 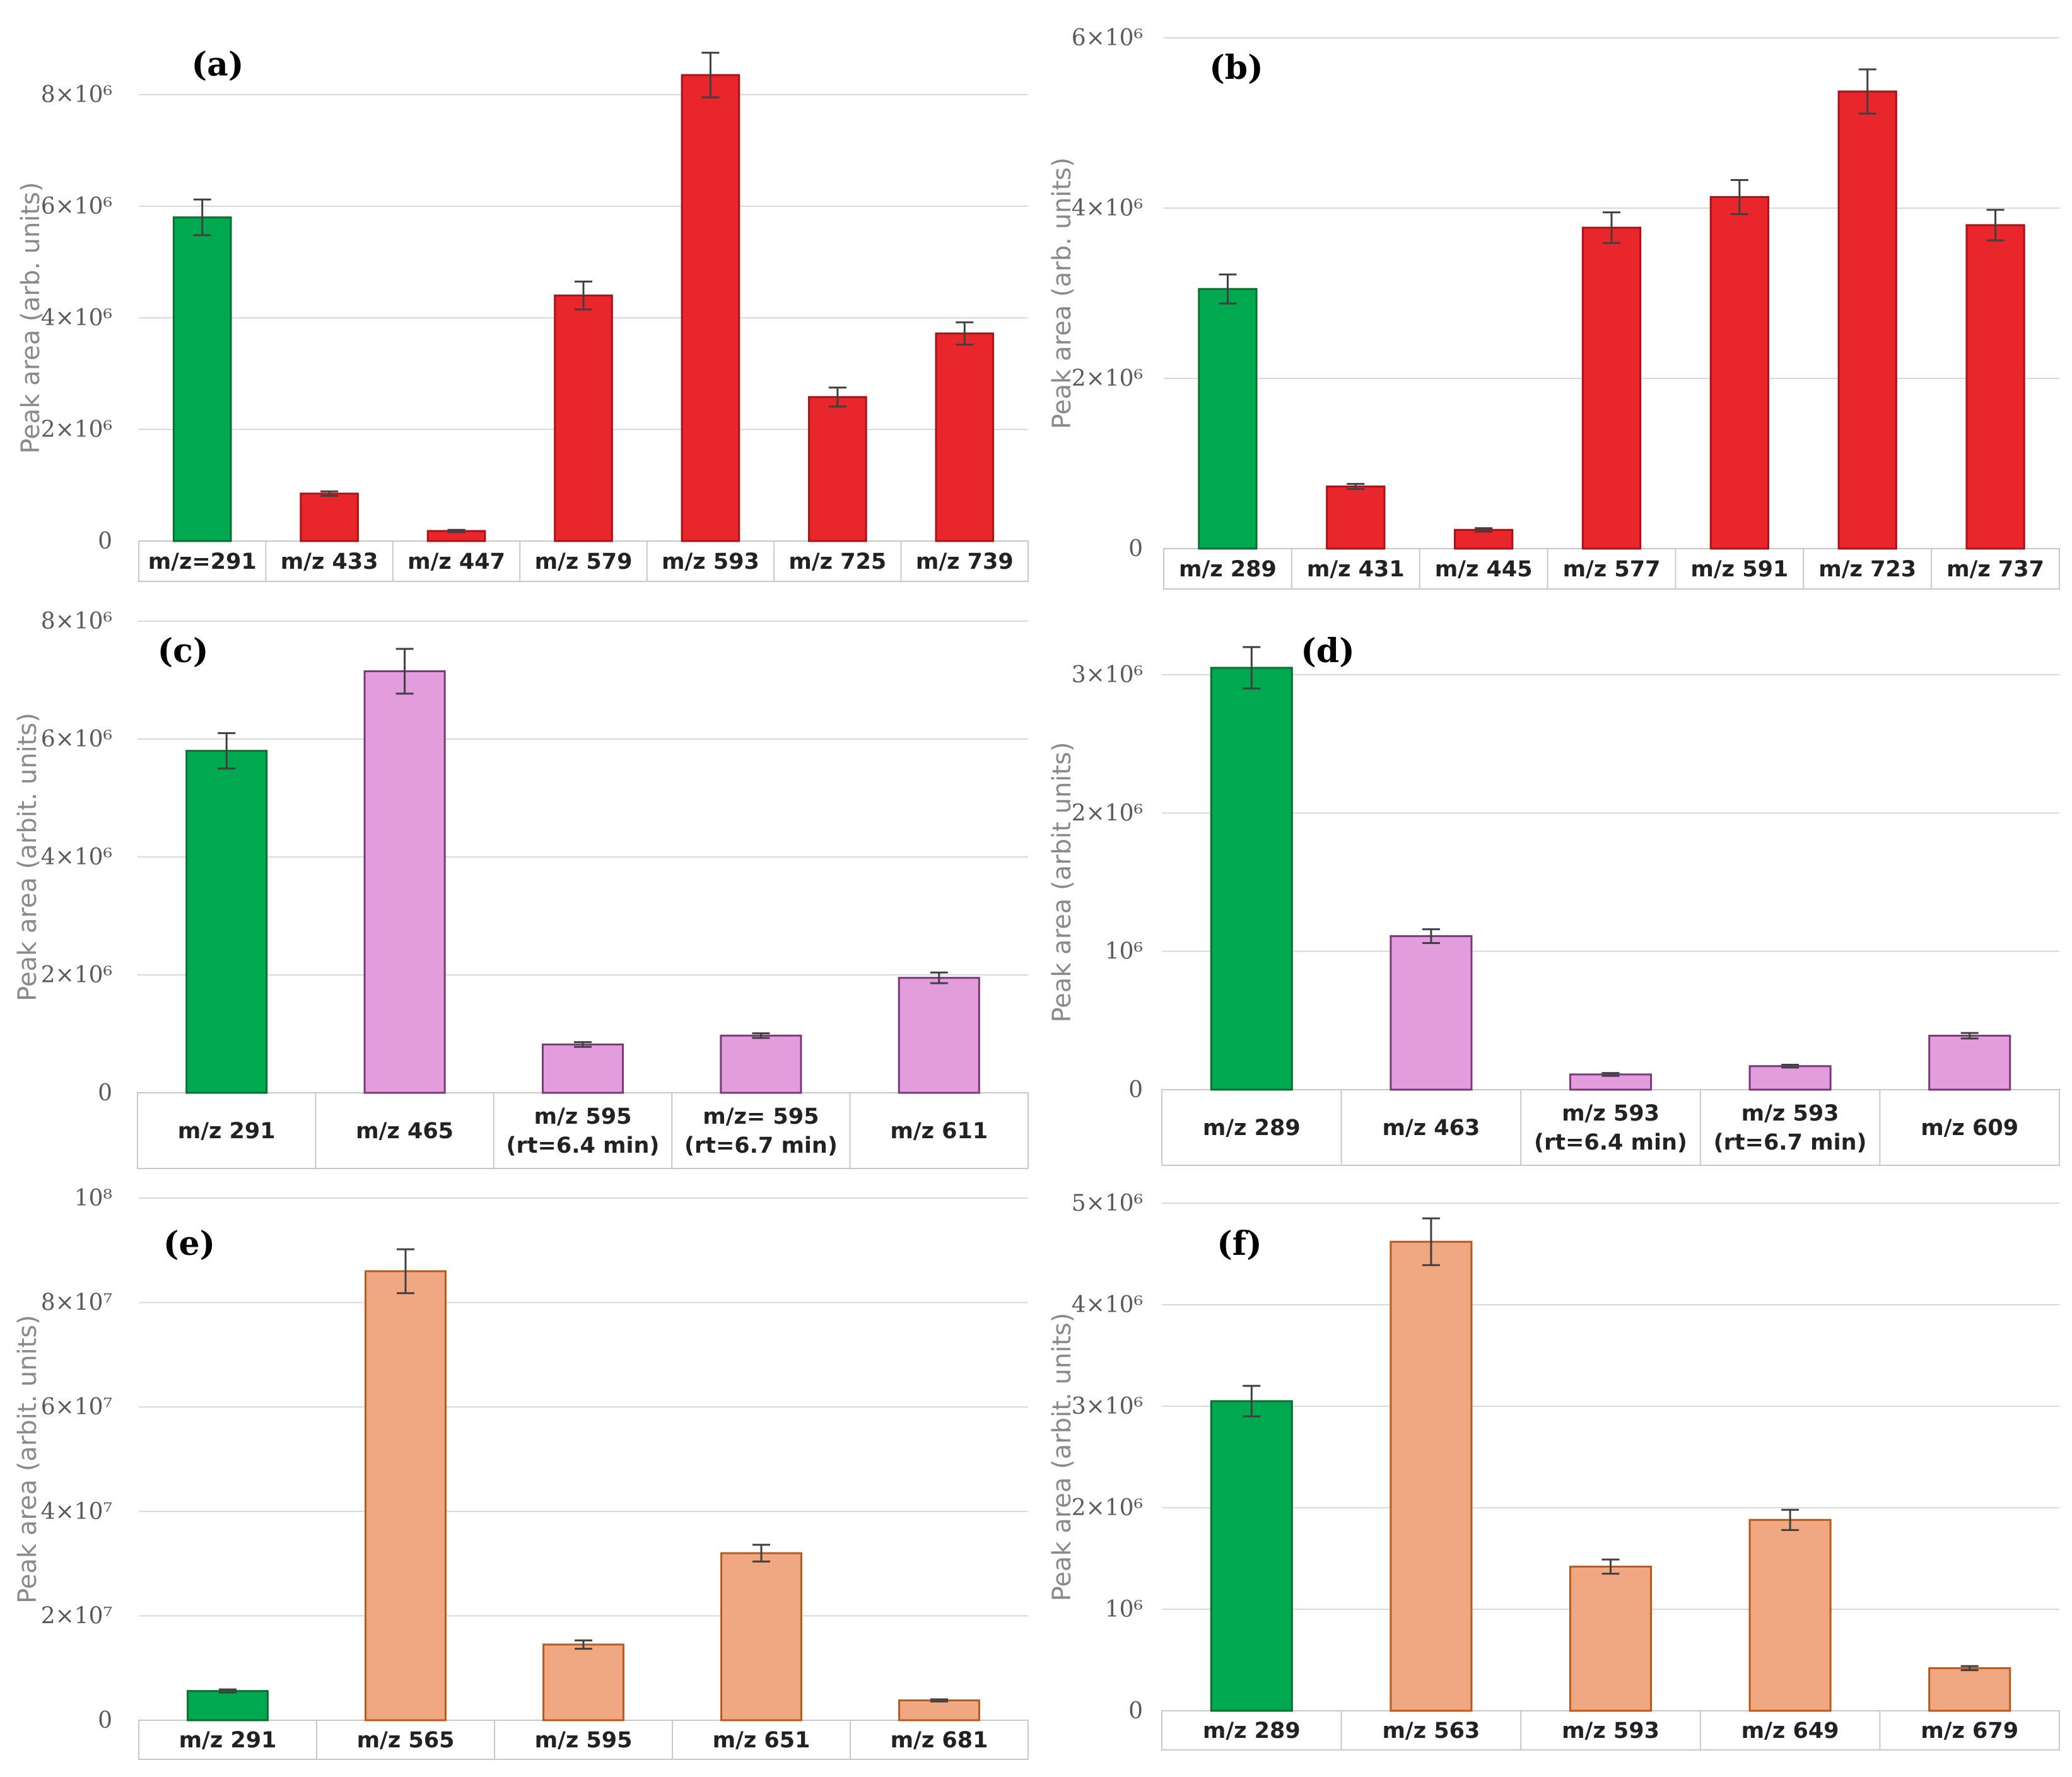 I want to click on ytick-label-b-0: 0, so click(x=1135, y=549).